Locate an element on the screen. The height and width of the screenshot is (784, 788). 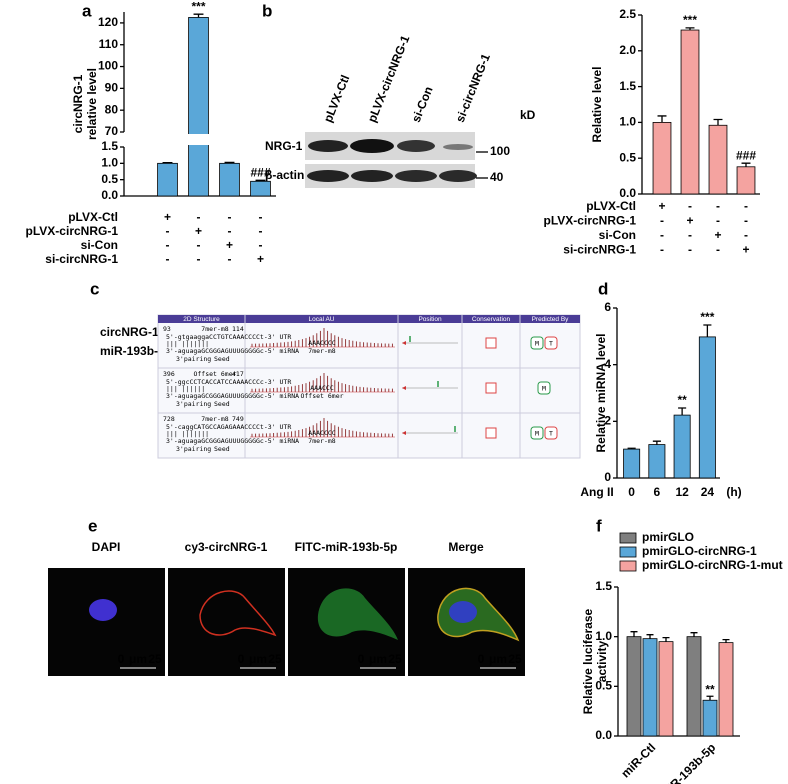
y-tick-label: 80 is located at coordinates (112, 109).